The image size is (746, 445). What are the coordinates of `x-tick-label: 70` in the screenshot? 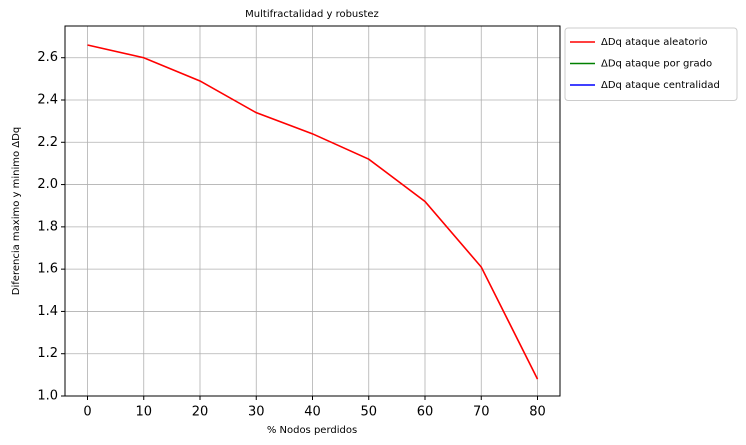 It's located at (481, 412).